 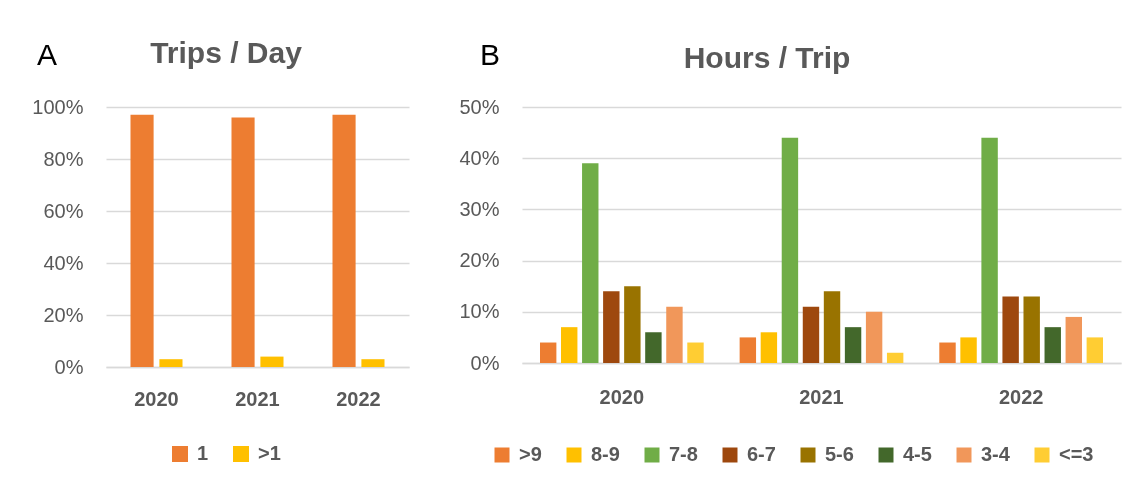 What do you see at coordinates (479, 106) in the screenshot?
I see `y-tick-label: 50%` at bounding box center [479, 106].